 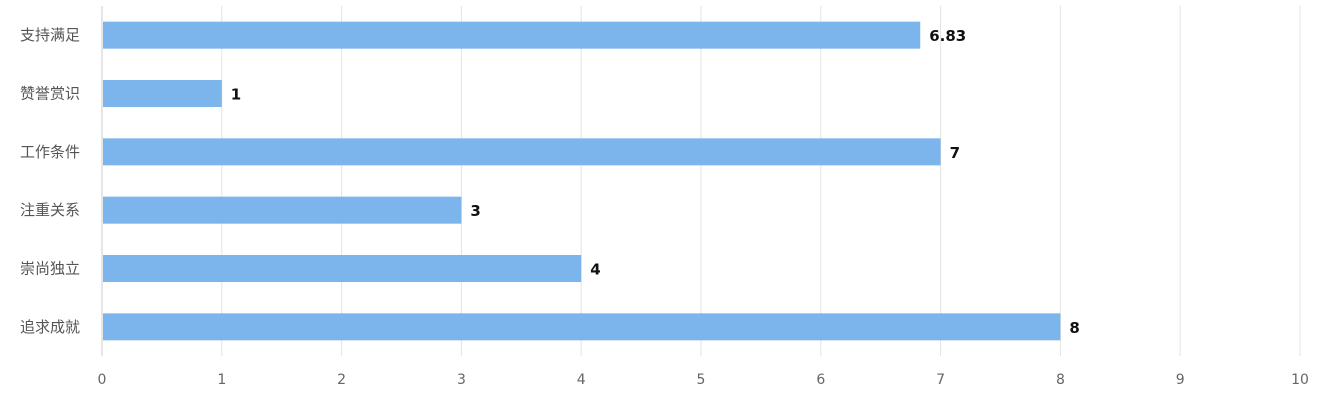 I want to click on x-tick-label: 6, so click(x=820, y=380).